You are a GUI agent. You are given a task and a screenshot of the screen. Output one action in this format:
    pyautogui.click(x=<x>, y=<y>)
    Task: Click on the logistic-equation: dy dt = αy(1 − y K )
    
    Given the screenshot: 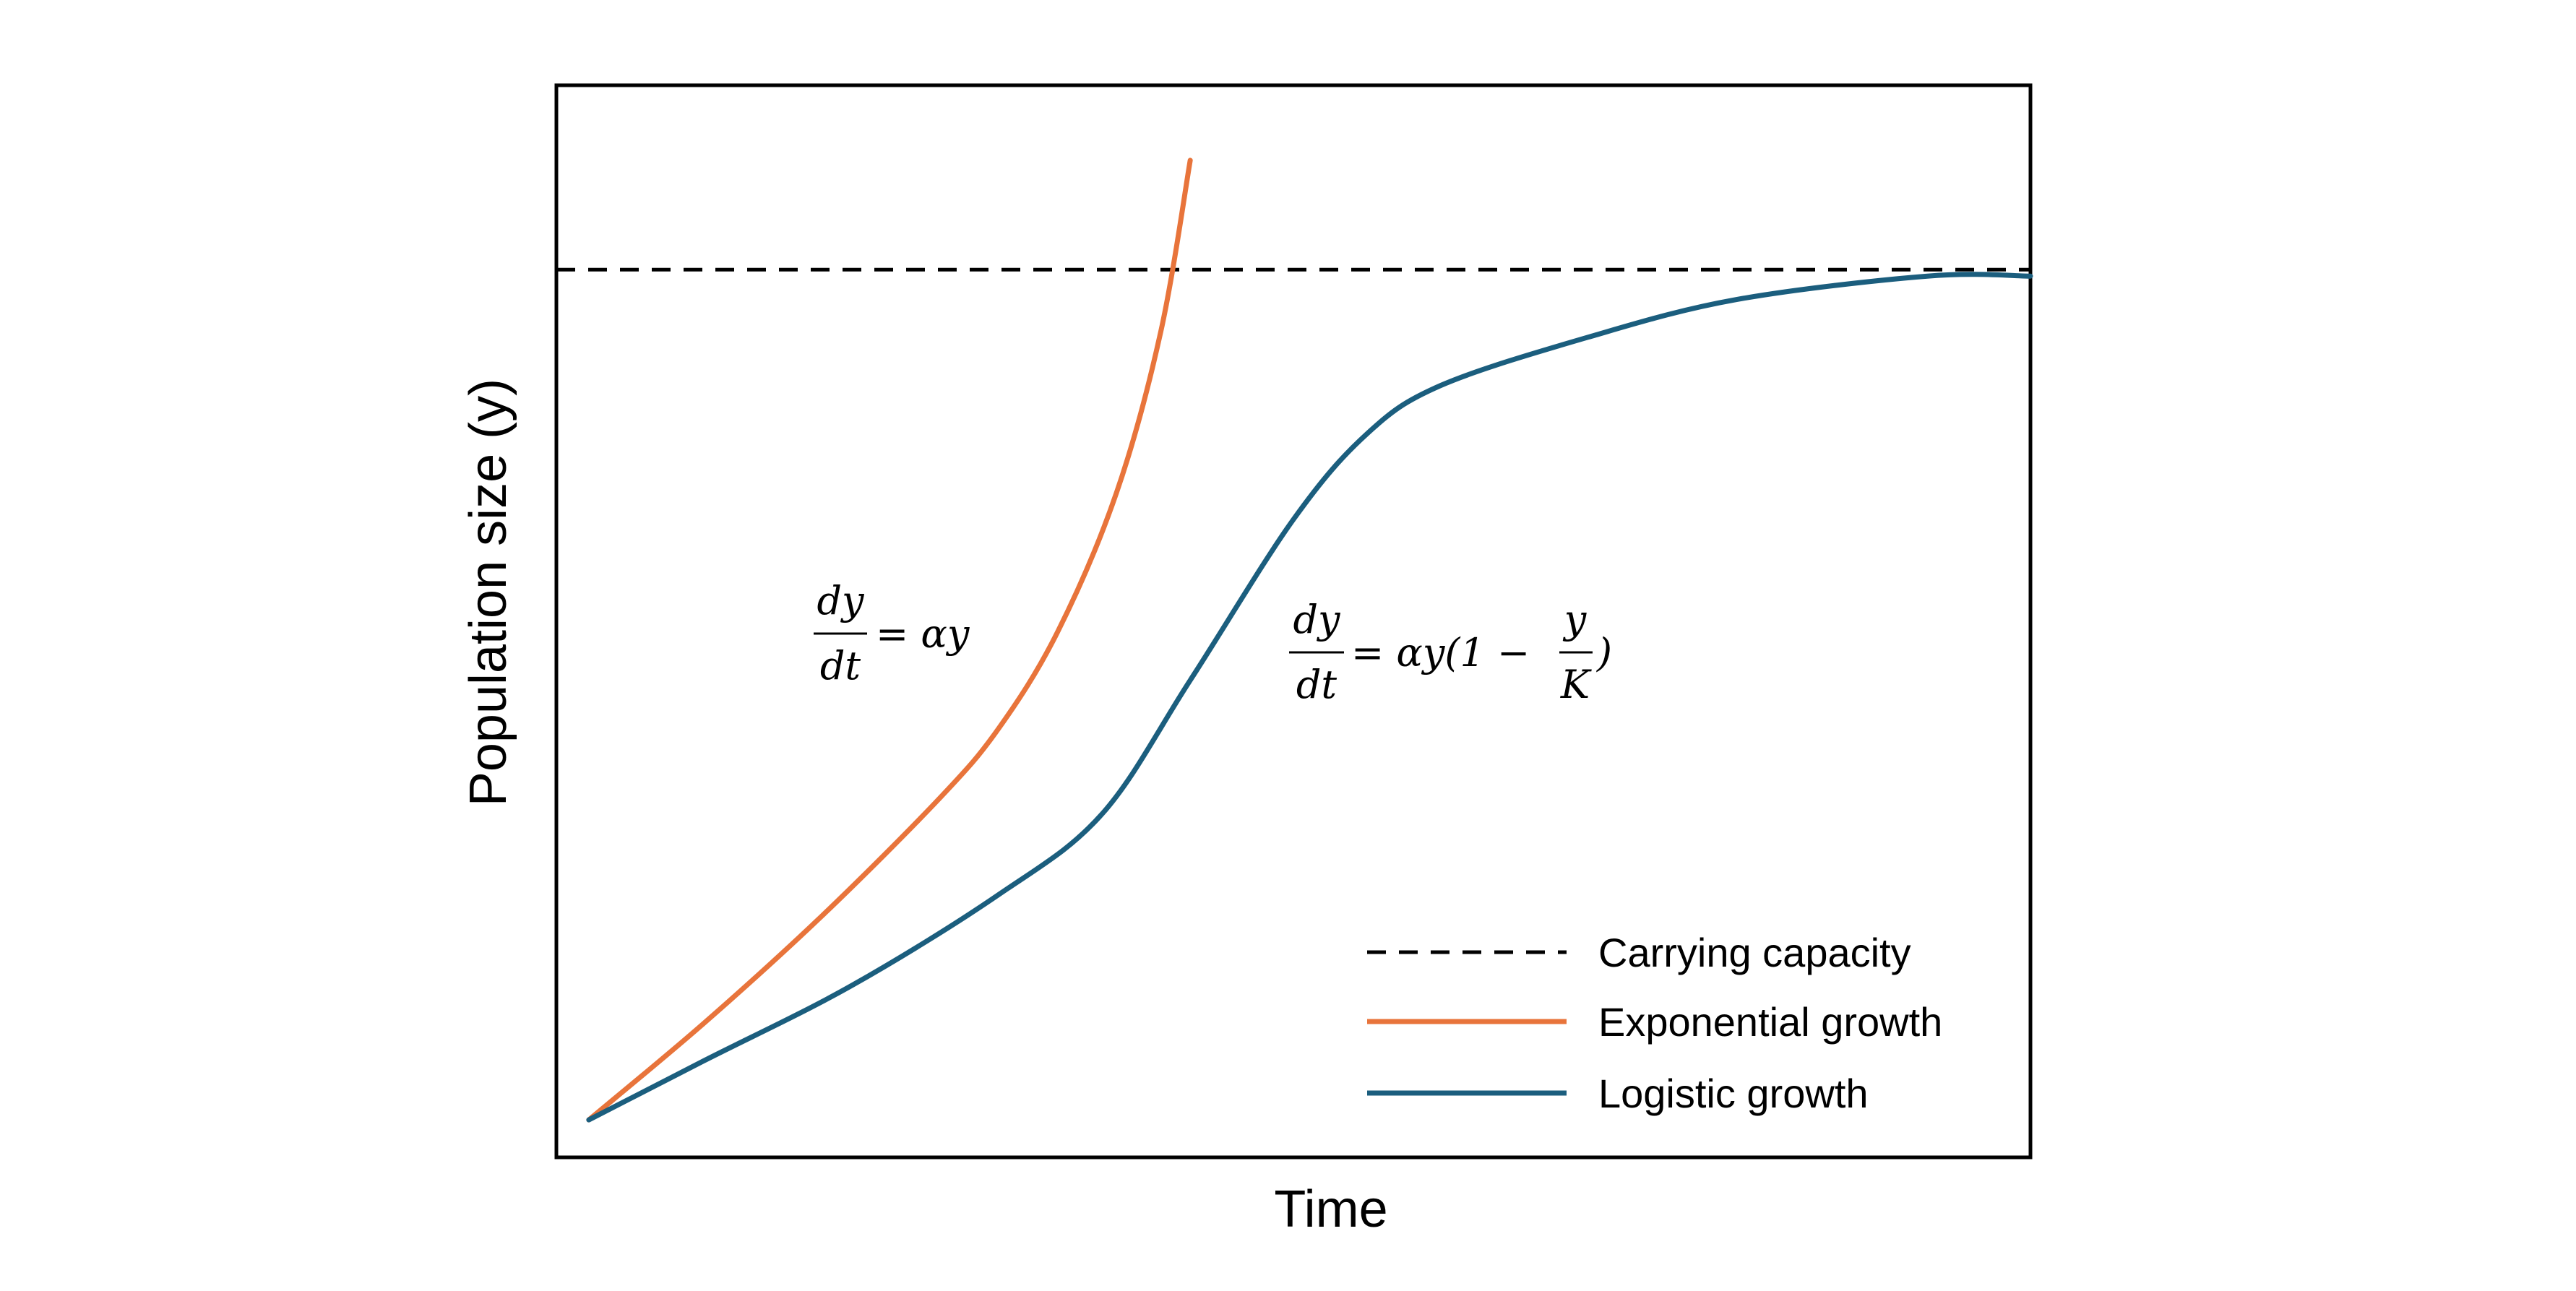 What is the action you would take?
    pyautogui.click(x=1450, y=652)
    